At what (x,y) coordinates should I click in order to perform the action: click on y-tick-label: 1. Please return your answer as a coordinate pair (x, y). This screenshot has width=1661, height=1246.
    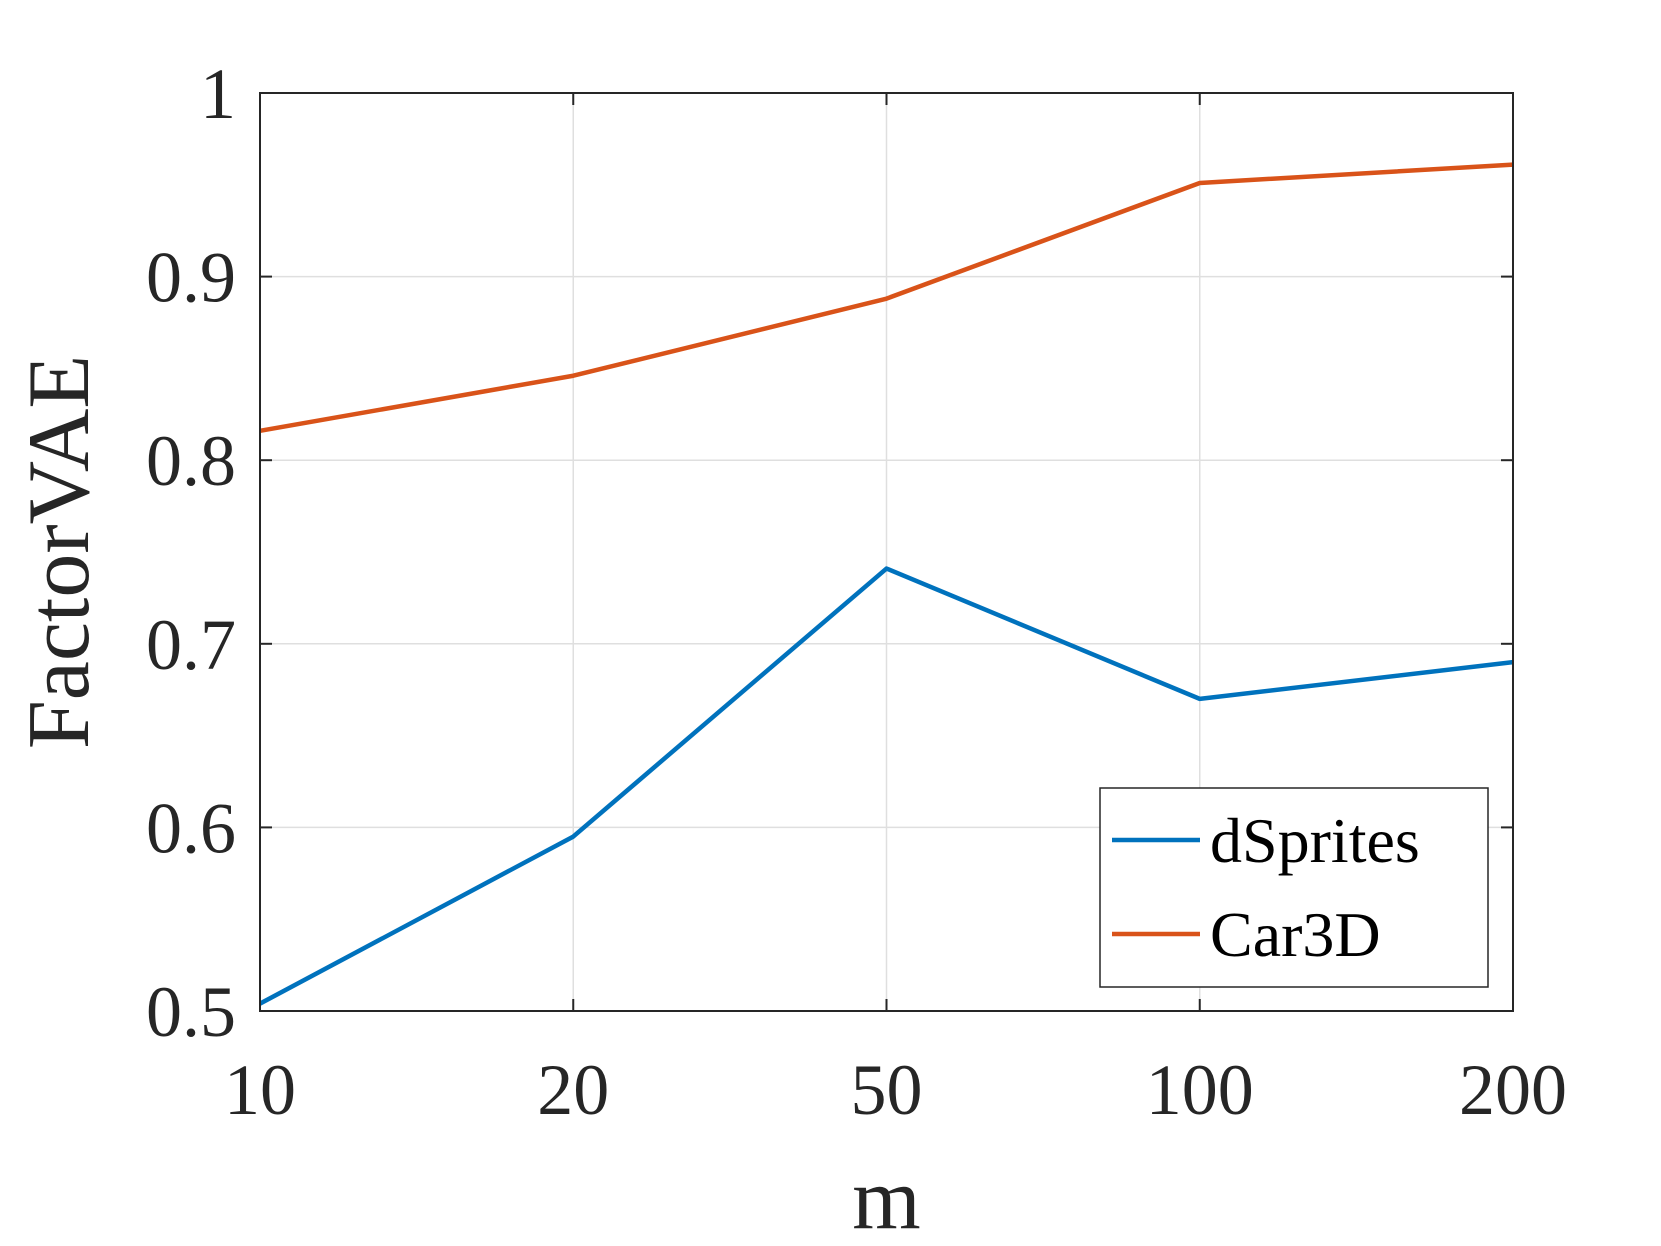
    Looking at the image, I should click on (218, 94).